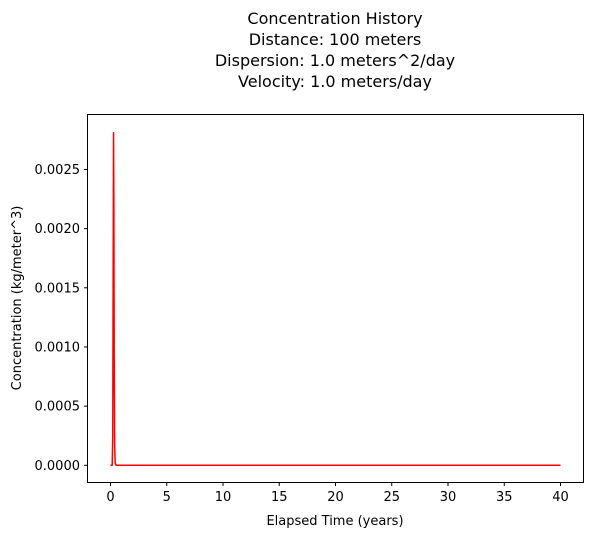 The height and width of the screenshot is (538, 593). I want to click on title-line-2: Distance: 100 meters, so click(335, 39).